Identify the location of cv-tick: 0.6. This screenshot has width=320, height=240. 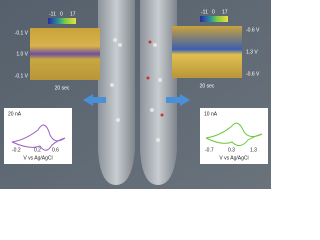
(55, 150).